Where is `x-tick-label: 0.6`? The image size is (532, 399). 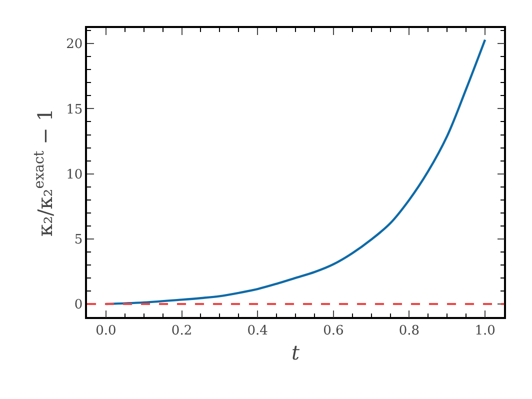
x-tick-label: 0.6 is located at coordinates (333, 330).